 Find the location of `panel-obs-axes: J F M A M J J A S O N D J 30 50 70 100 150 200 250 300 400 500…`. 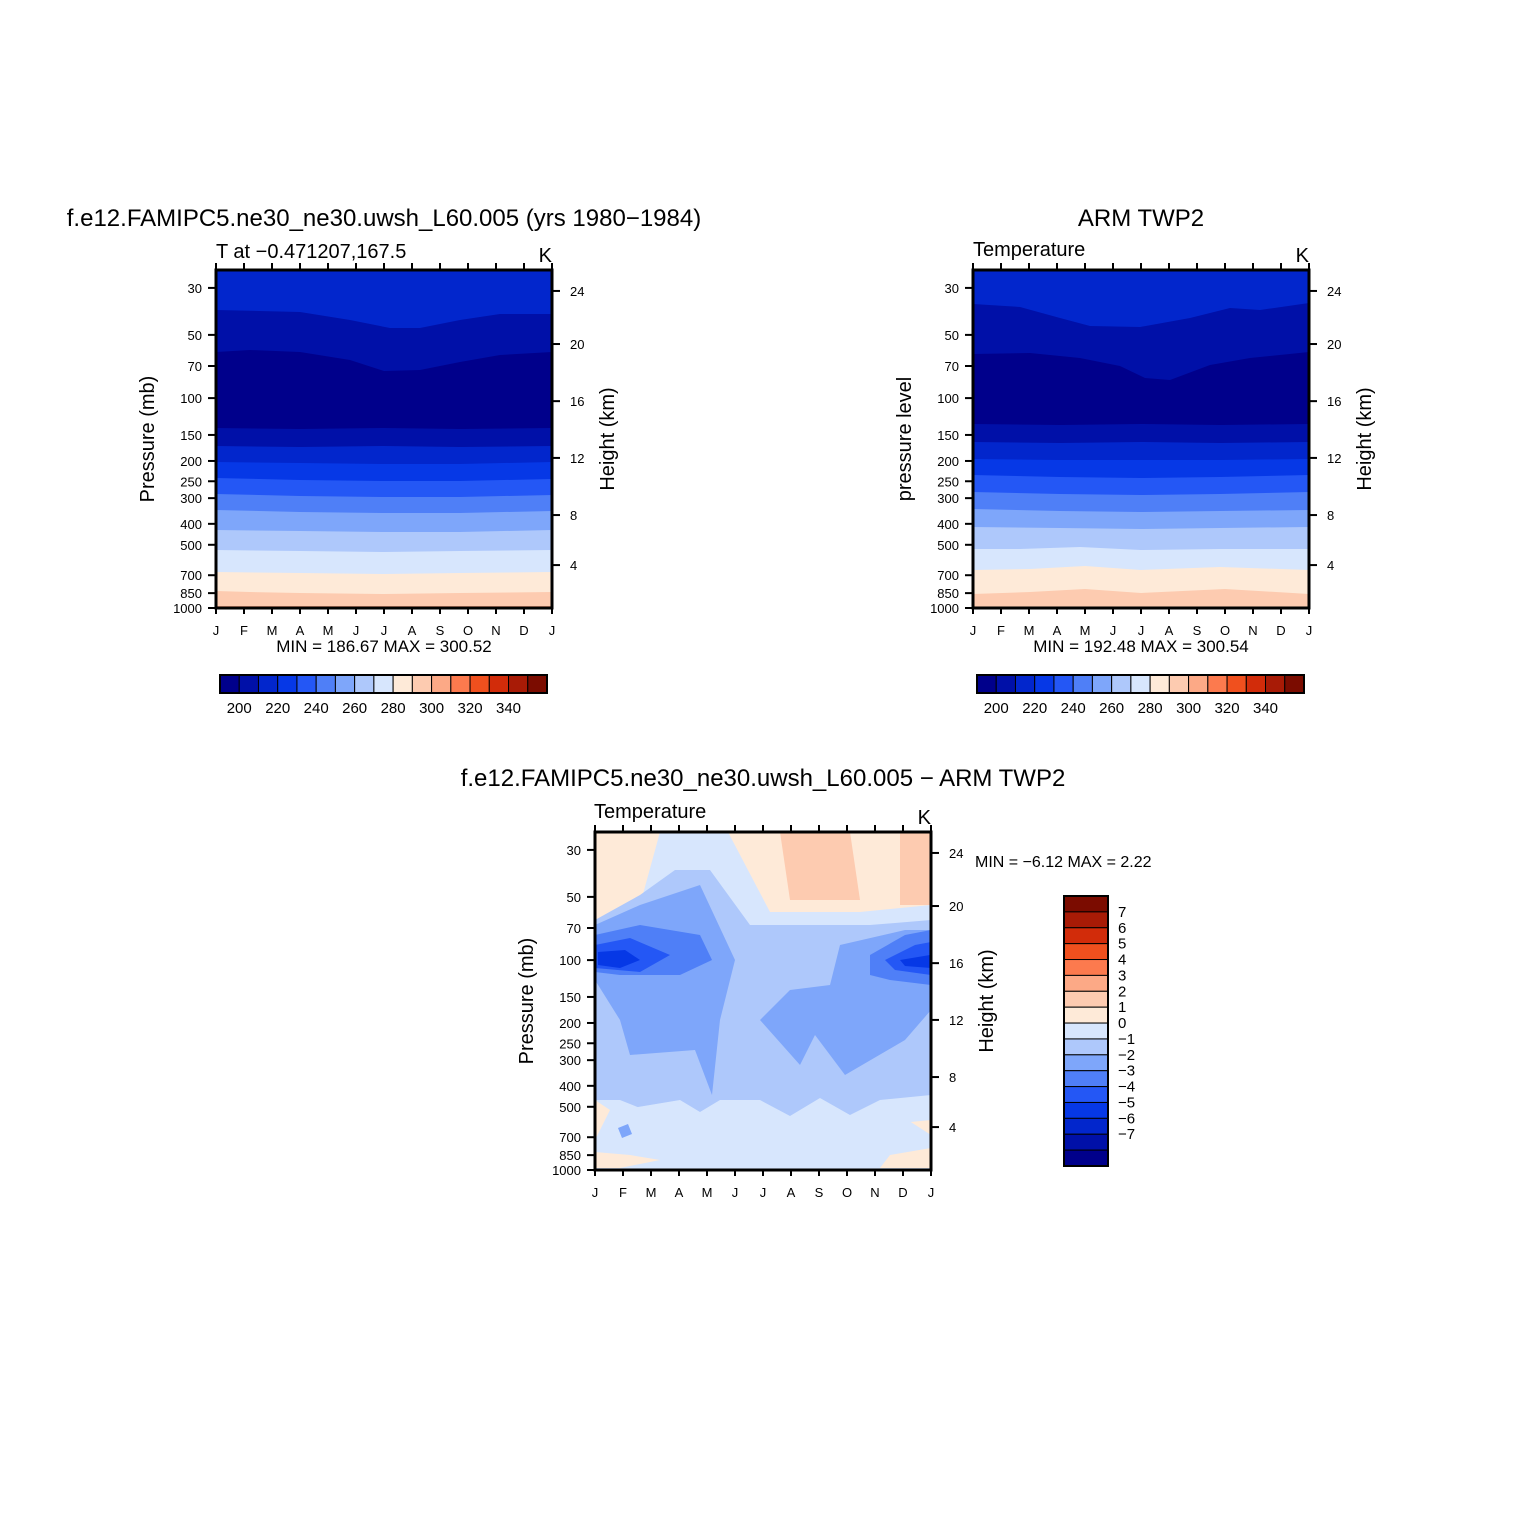

panel-obs-axes: J F M A M J J A S O N D J 30 50 70 100 150 200 250 300 400 500… is located at coordinates (1135, 459).